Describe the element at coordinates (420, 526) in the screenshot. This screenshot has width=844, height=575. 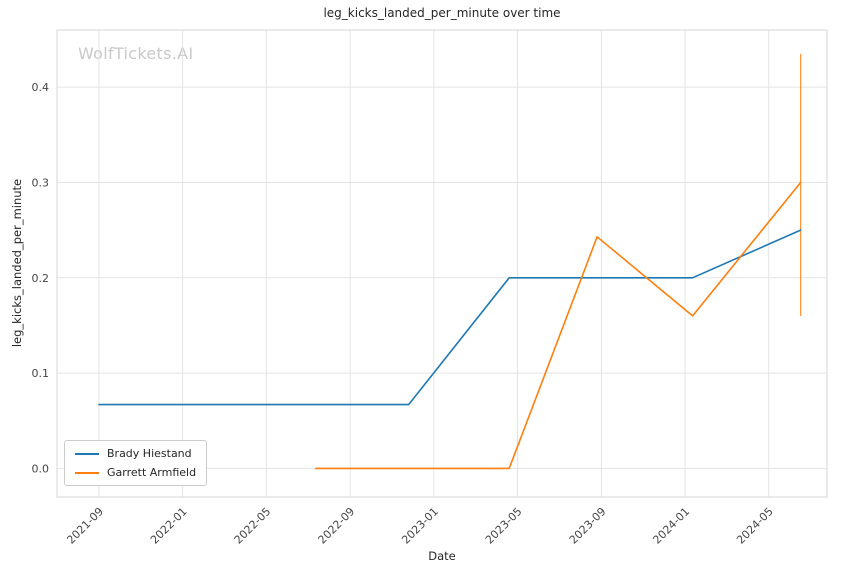
I see `x-tick-label: 2023-01` at that location.